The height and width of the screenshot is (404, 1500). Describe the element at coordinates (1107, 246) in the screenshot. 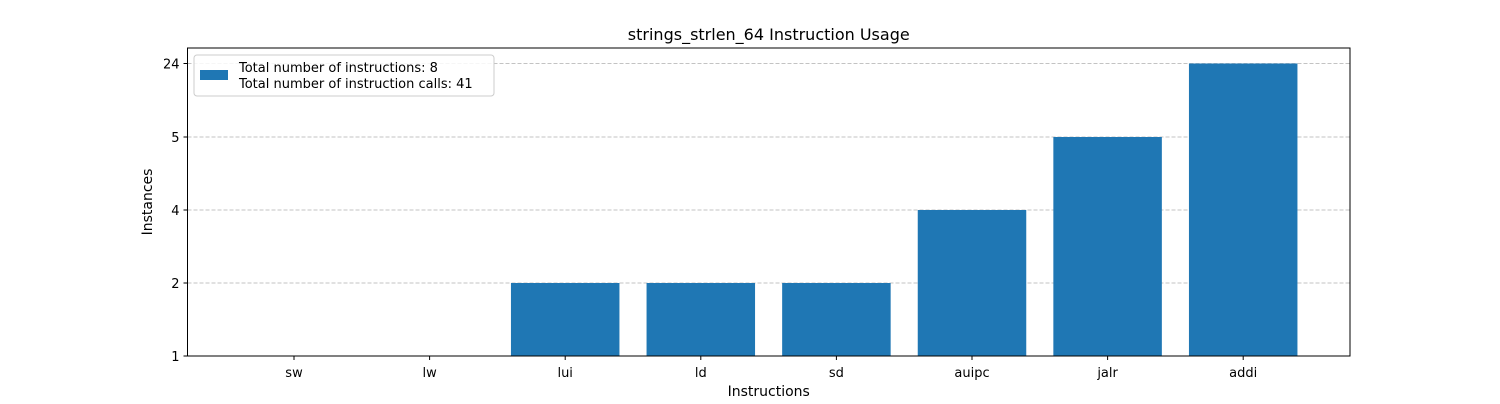

I see `bar-jalr` at that location.